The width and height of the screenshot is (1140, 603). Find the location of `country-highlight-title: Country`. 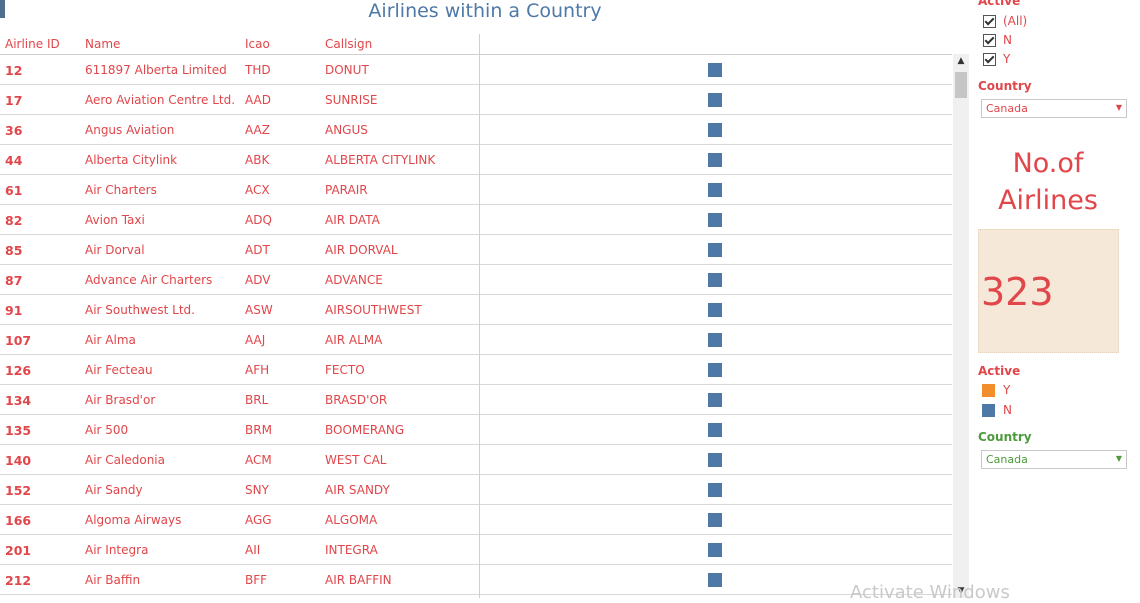

country-highlight-title: Country is located at coordinates (1005, 437).